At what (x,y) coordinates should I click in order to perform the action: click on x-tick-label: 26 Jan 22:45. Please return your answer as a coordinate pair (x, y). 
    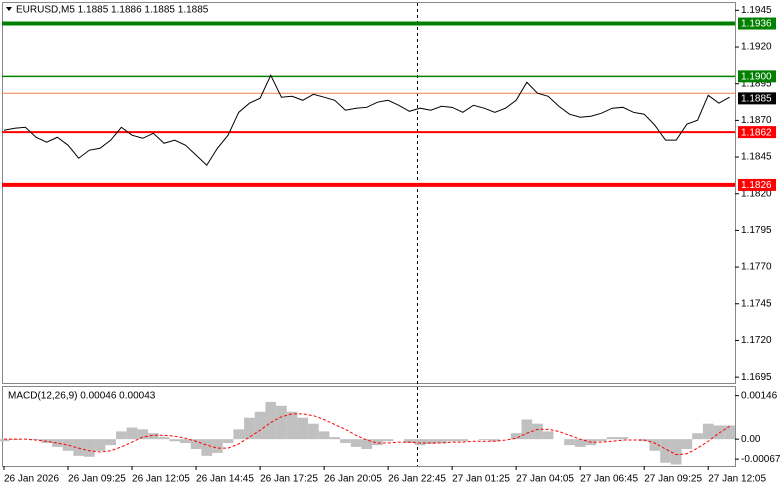
    Looking at the image, I should click on (417, 479).